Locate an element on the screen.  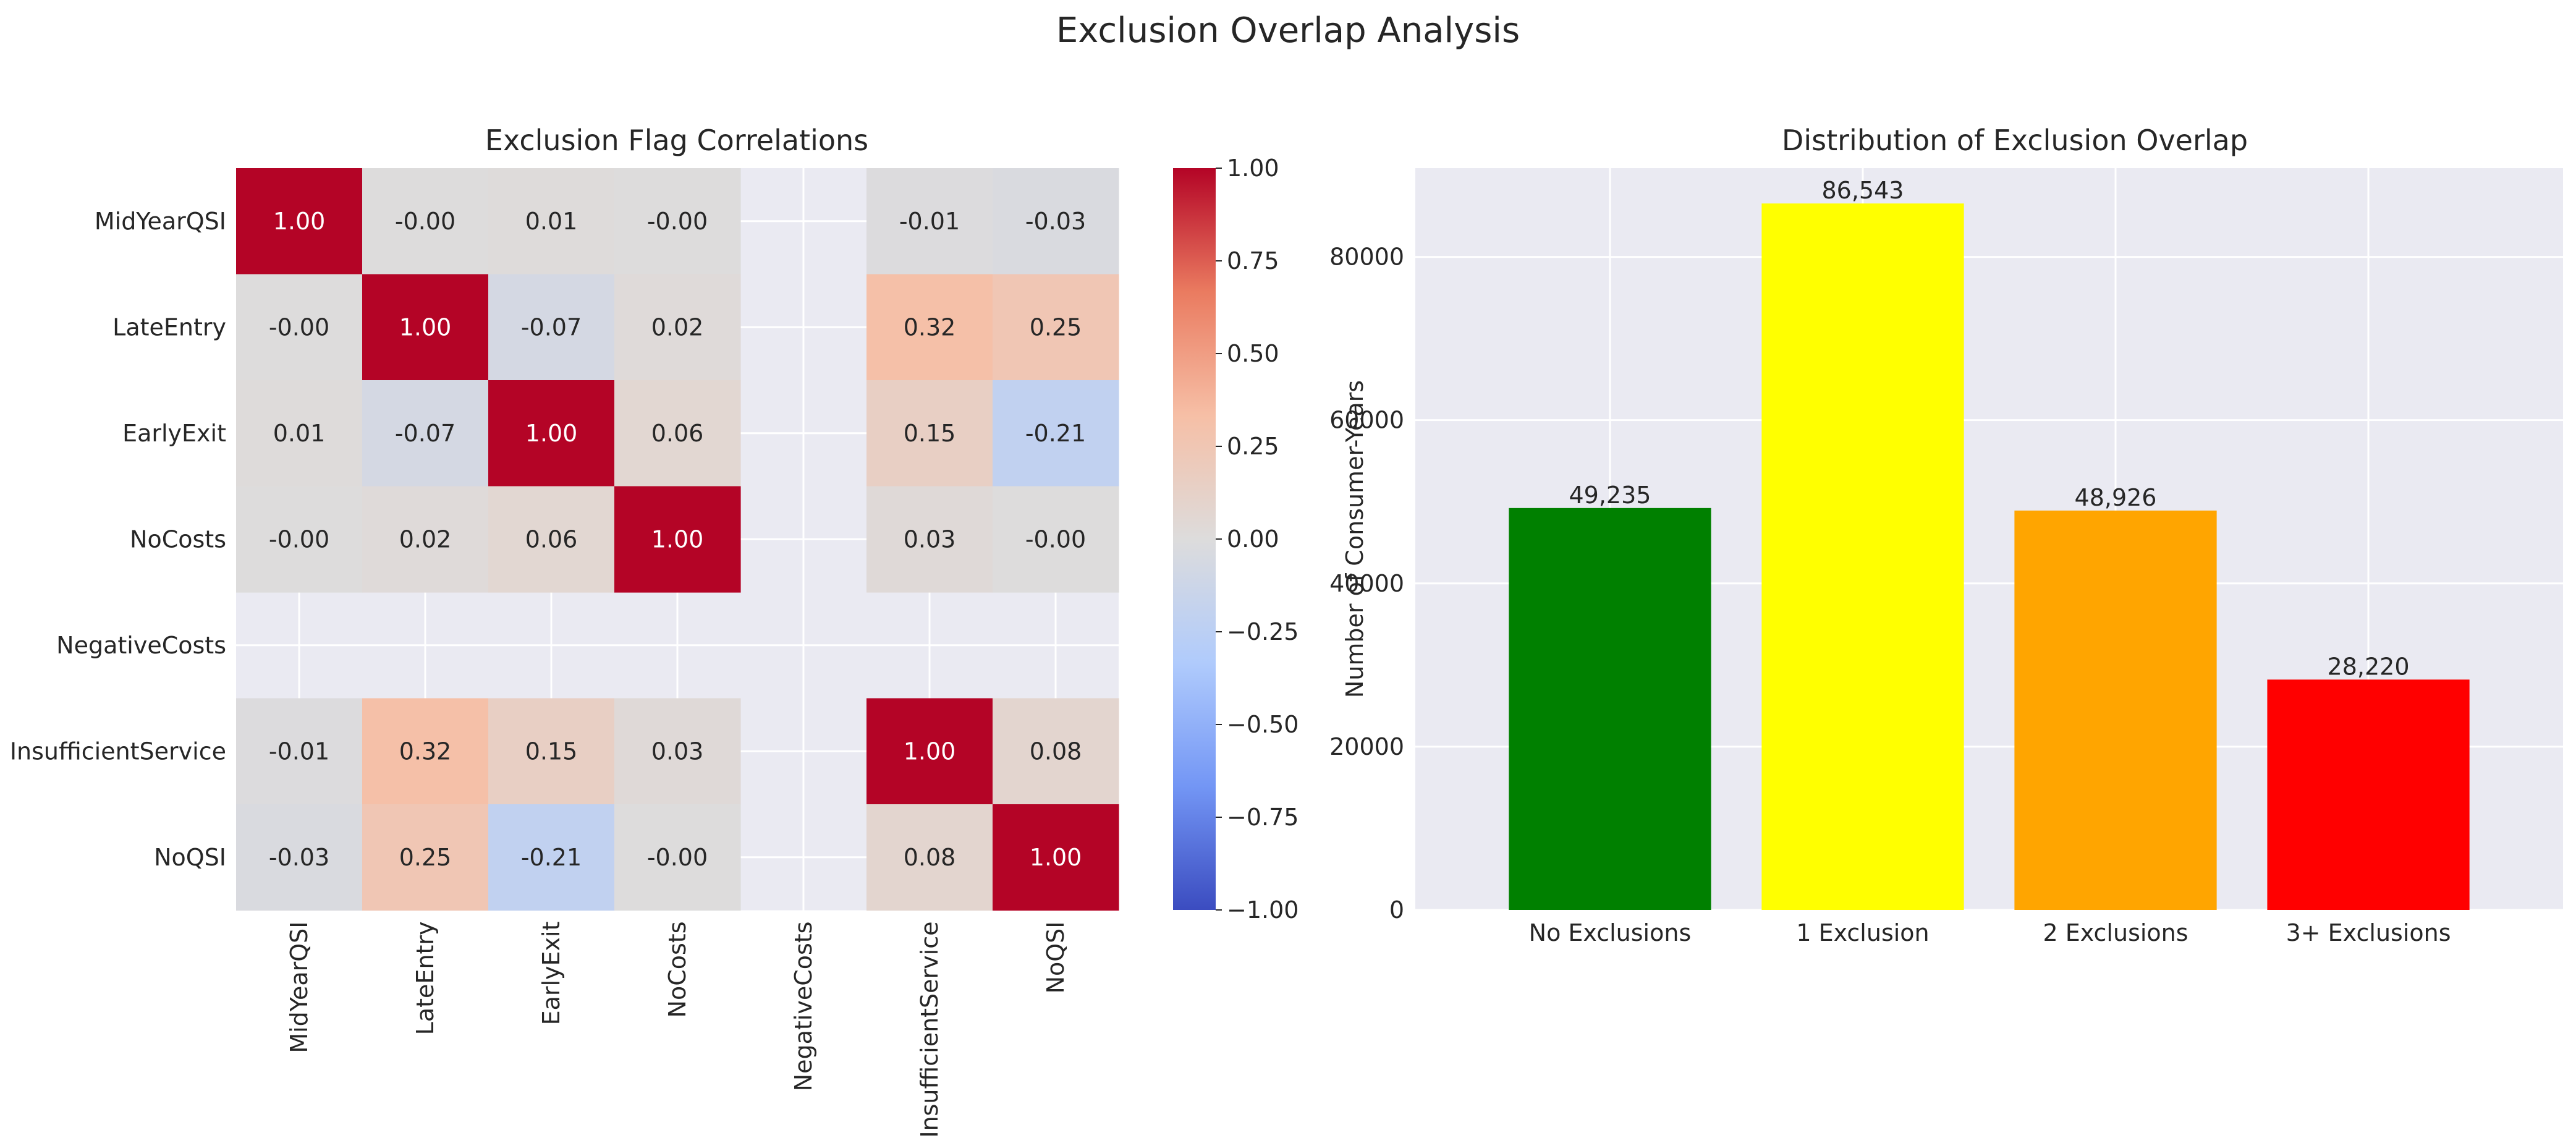
heatmap-column-label: NoQSI is located at coordinates (1055, 958).